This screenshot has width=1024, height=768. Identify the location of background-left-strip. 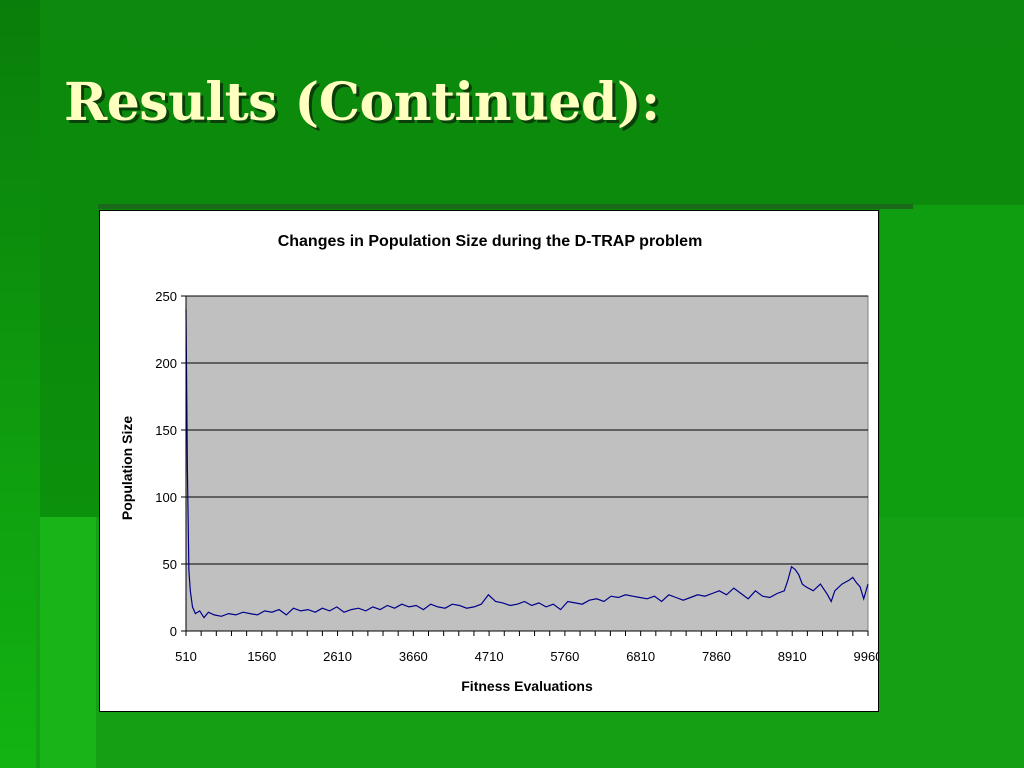
(20, 384).